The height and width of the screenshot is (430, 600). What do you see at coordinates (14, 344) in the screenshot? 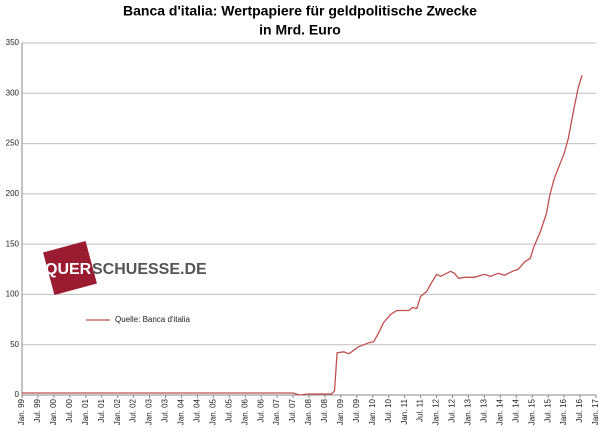
I see `y-tick-label: 50` at bounding box center [14, 344].